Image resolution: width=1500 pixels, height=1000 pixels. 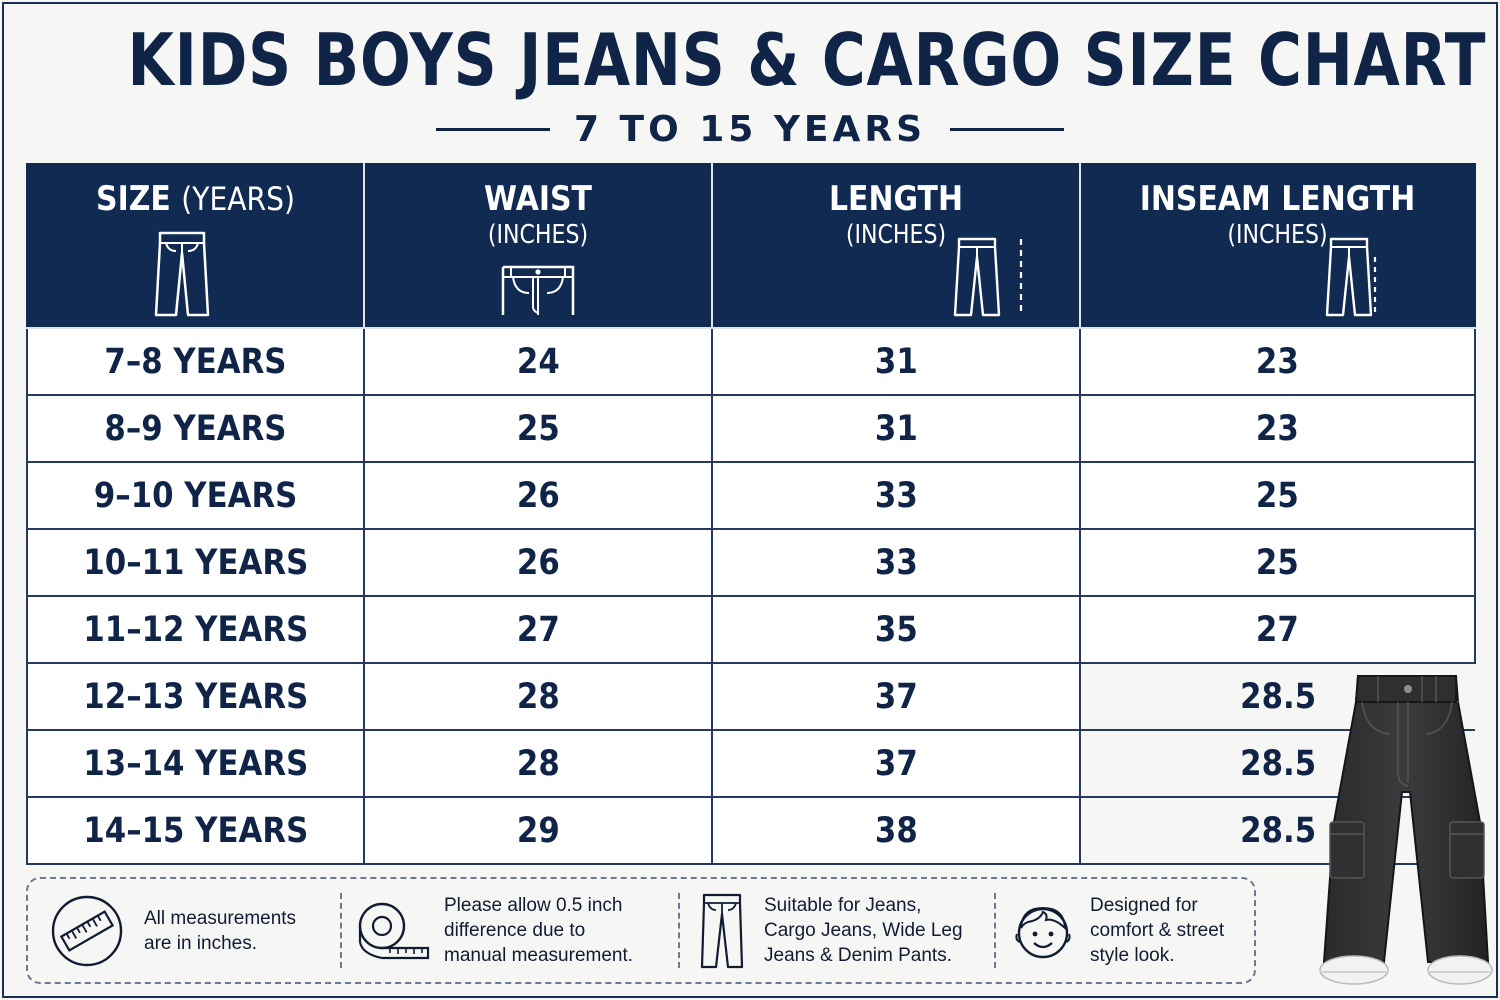 What do you see at coordinates (807, 60) in the screenshot?
I see `page-title: KIDS BOYS JEANS & CARGO SIZE CHART` at bounding box center [807, 60].